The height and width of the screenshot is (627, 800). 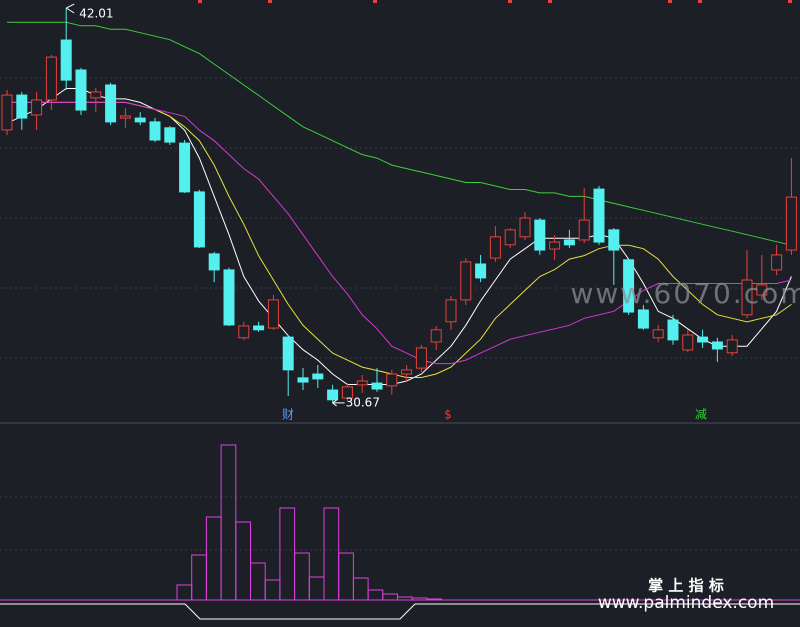 What do you see at coordinates (495, 1) in the screenshot?
I see `top-markers` at bounding box center [495, 1].